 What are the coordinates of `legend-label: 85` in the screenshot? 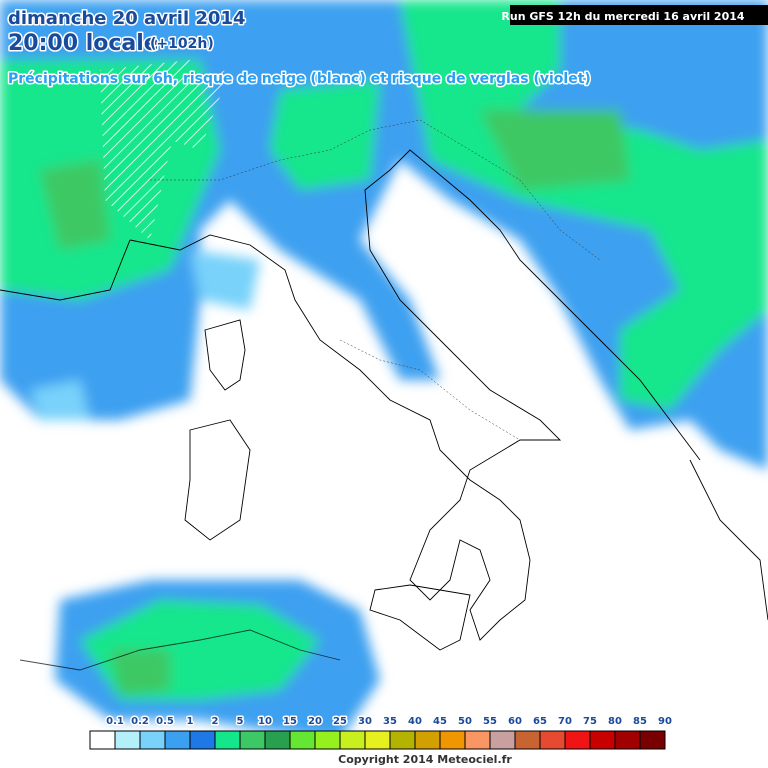 It's located at (640, 721).